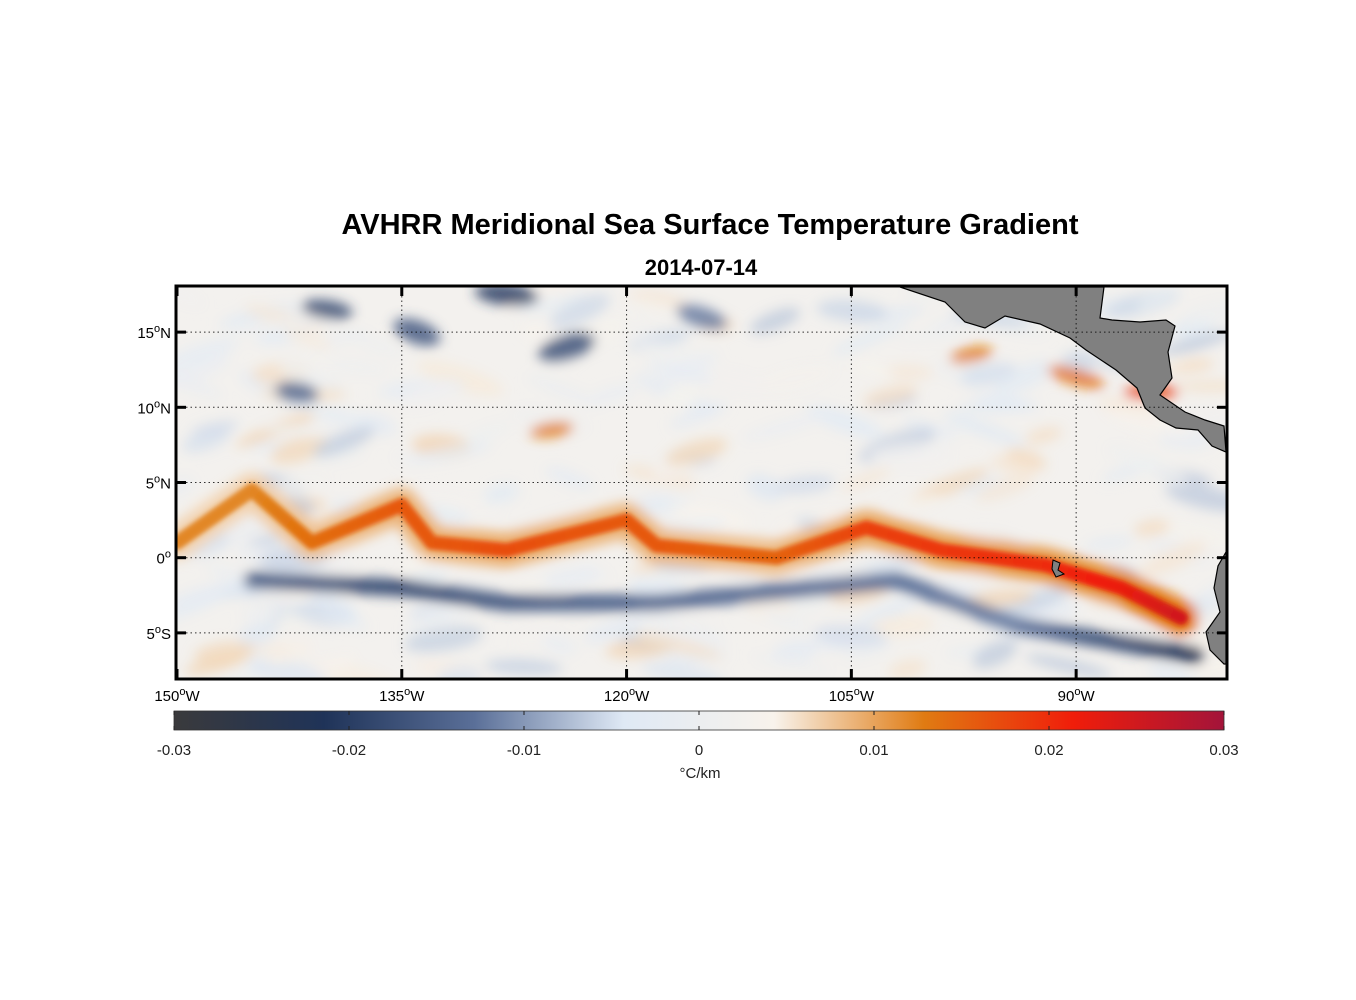  What do you see at coordinates (1062, 476) in the screenshot?
I see `land-mask` at bounding box center [1062, 476].